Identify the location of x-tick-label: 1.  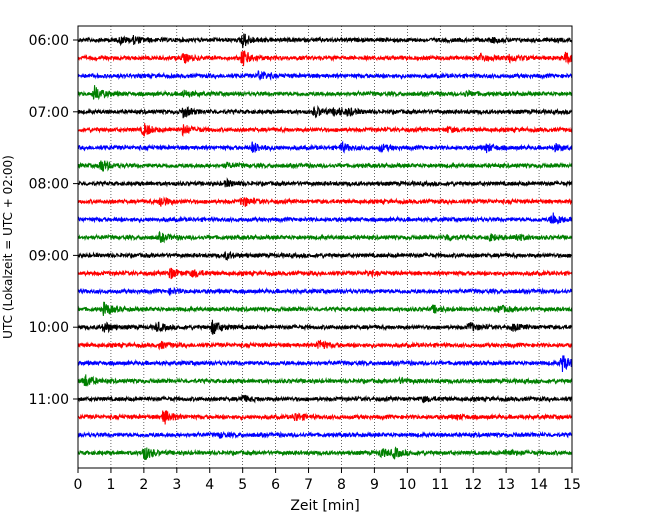
(110, 485).